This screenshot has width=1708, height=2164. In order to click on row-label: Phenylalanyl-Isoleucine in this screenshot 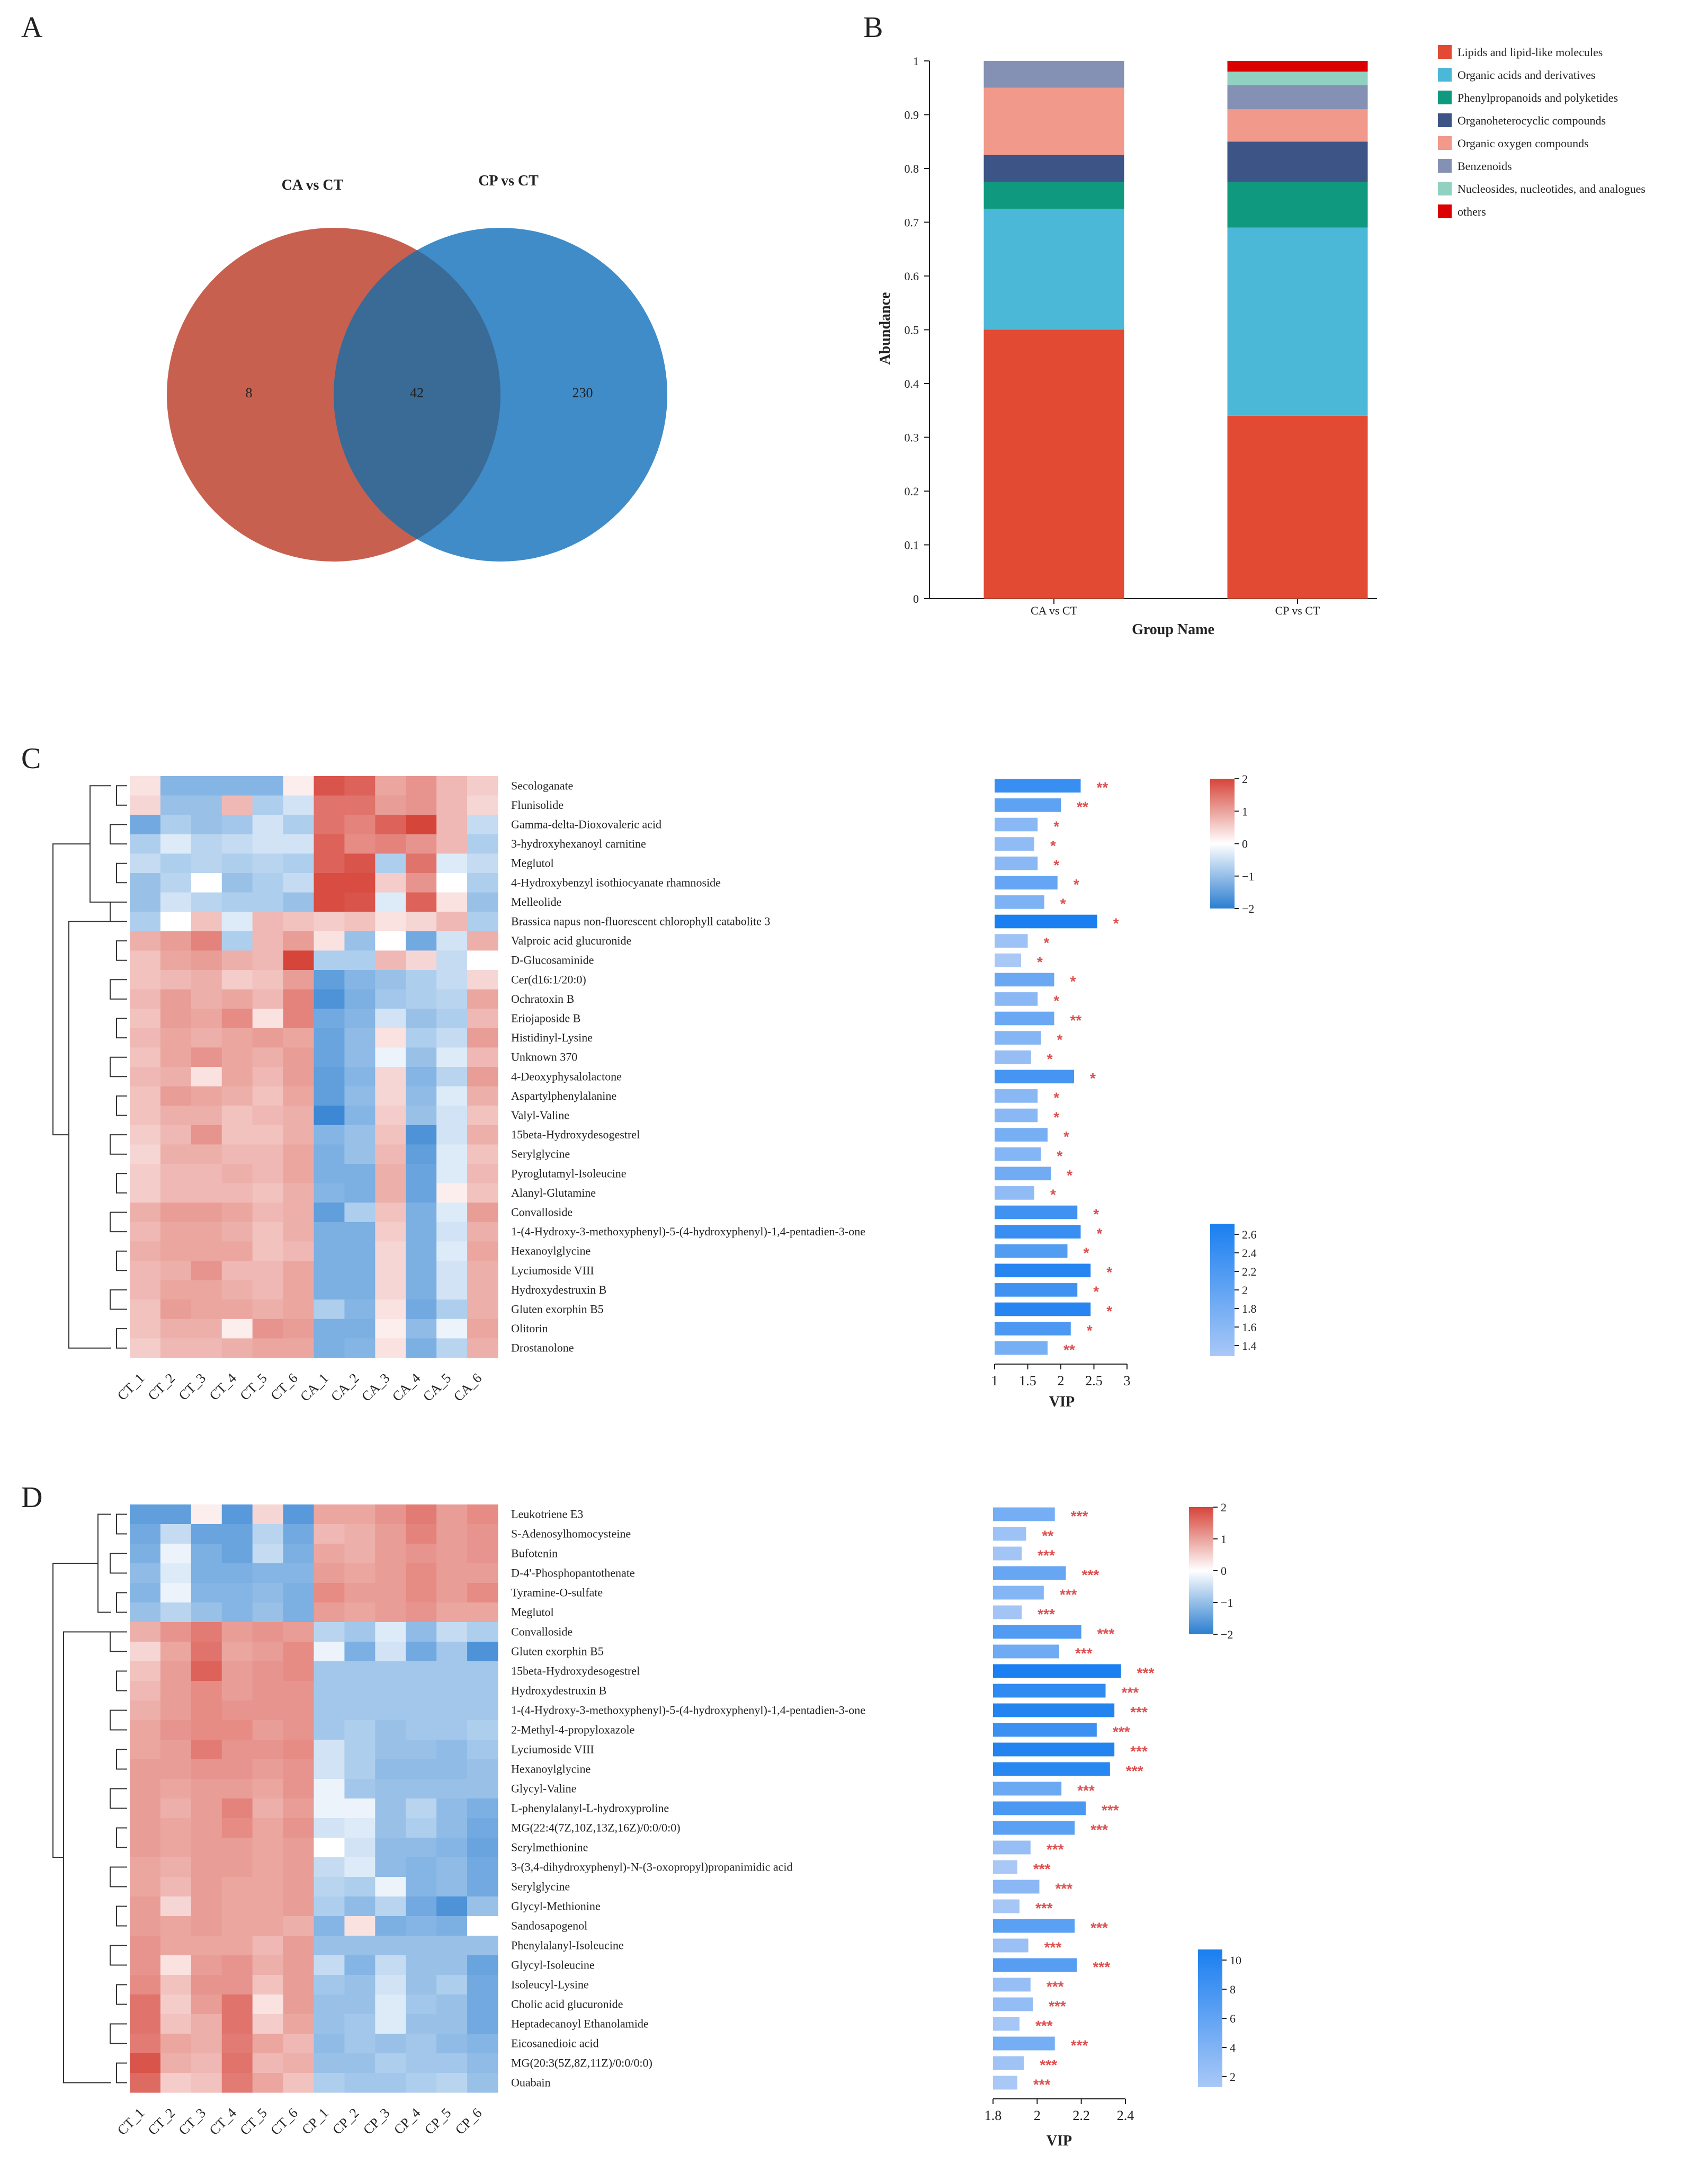, I will do `click(567, 1946)`.